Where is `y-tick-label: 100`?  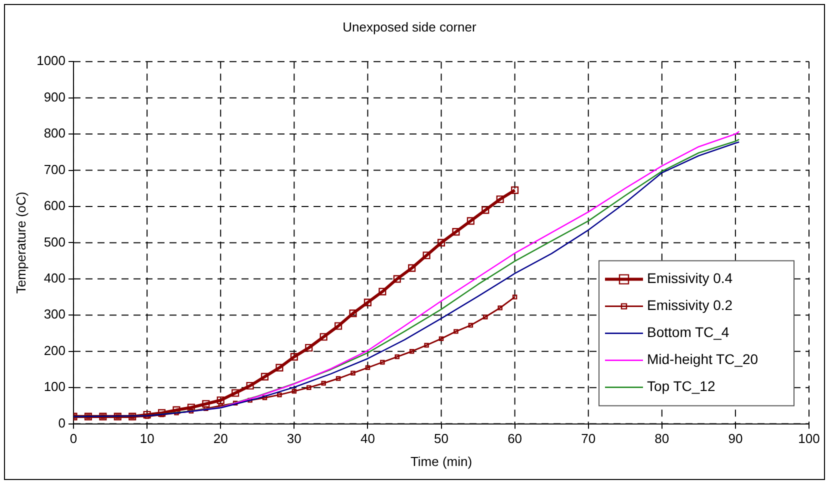 y-tick-label: 100 is located at coordinates (55, 386).